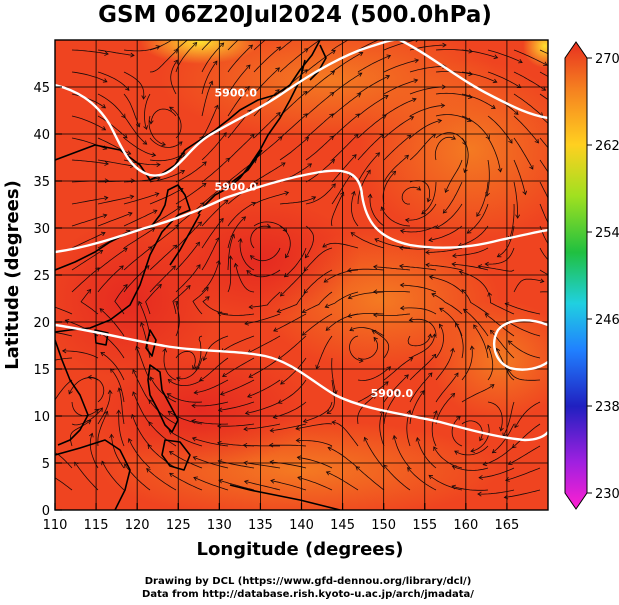 Image resolution: width=619 pixels, height=605 pixels. What do you see at coordinates (301, 211) in the screenshot?
I see `contour-middle` at bounding box center [301, 211].